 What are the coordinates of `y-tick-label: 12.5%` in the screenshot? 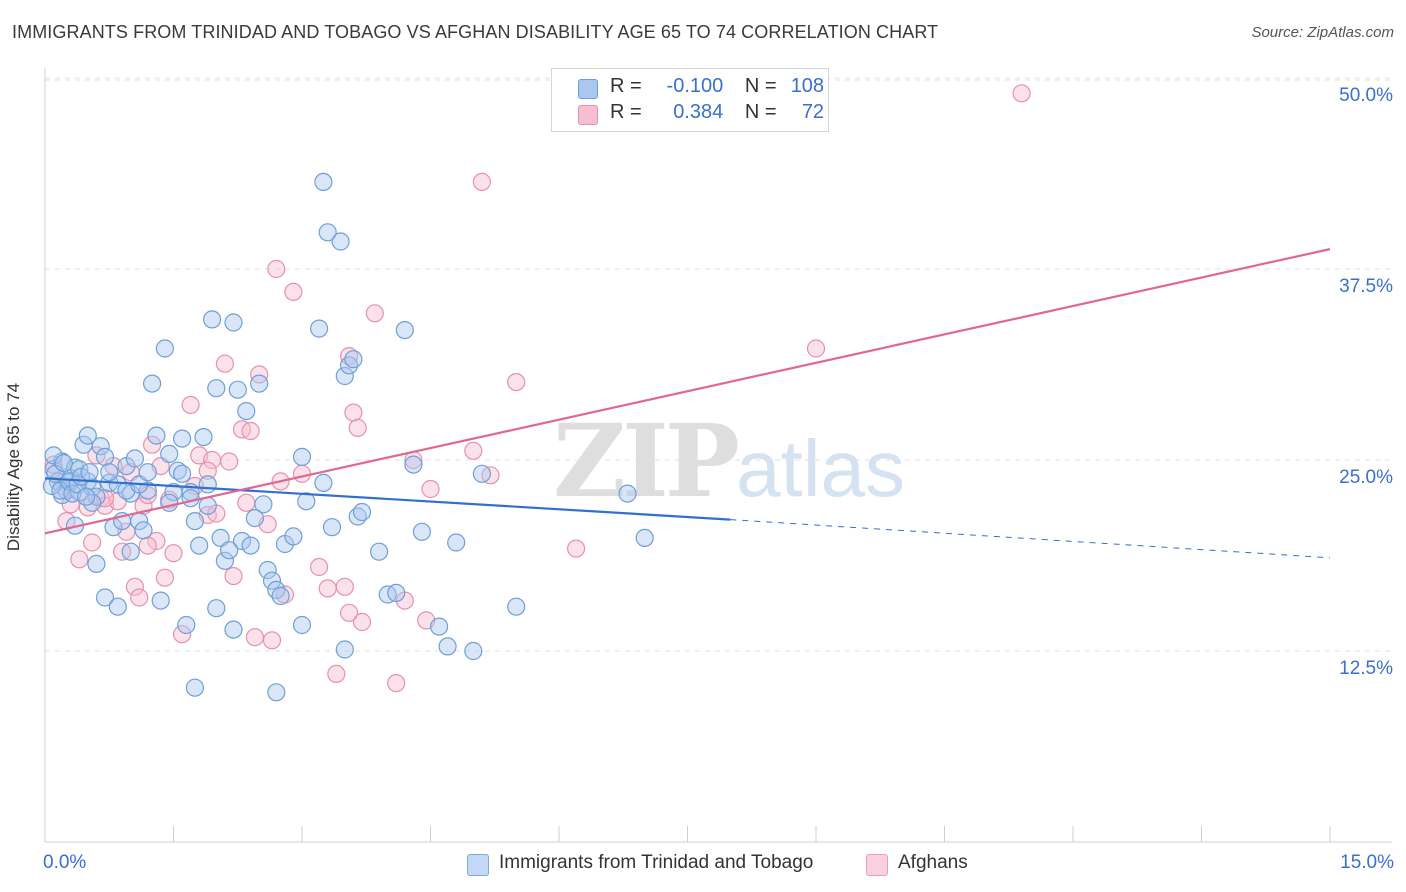 It's located at (1366, 668).